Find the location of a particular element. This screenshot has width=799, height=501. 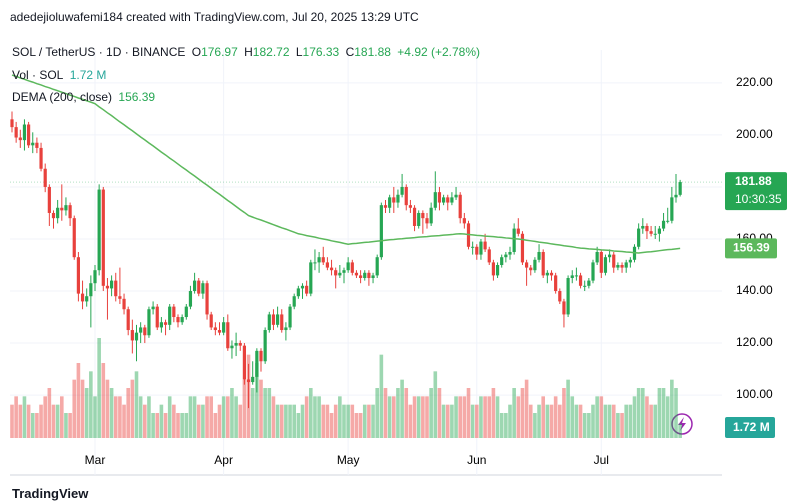

x-tick-label: Jun is located at coordinates (476, 460).